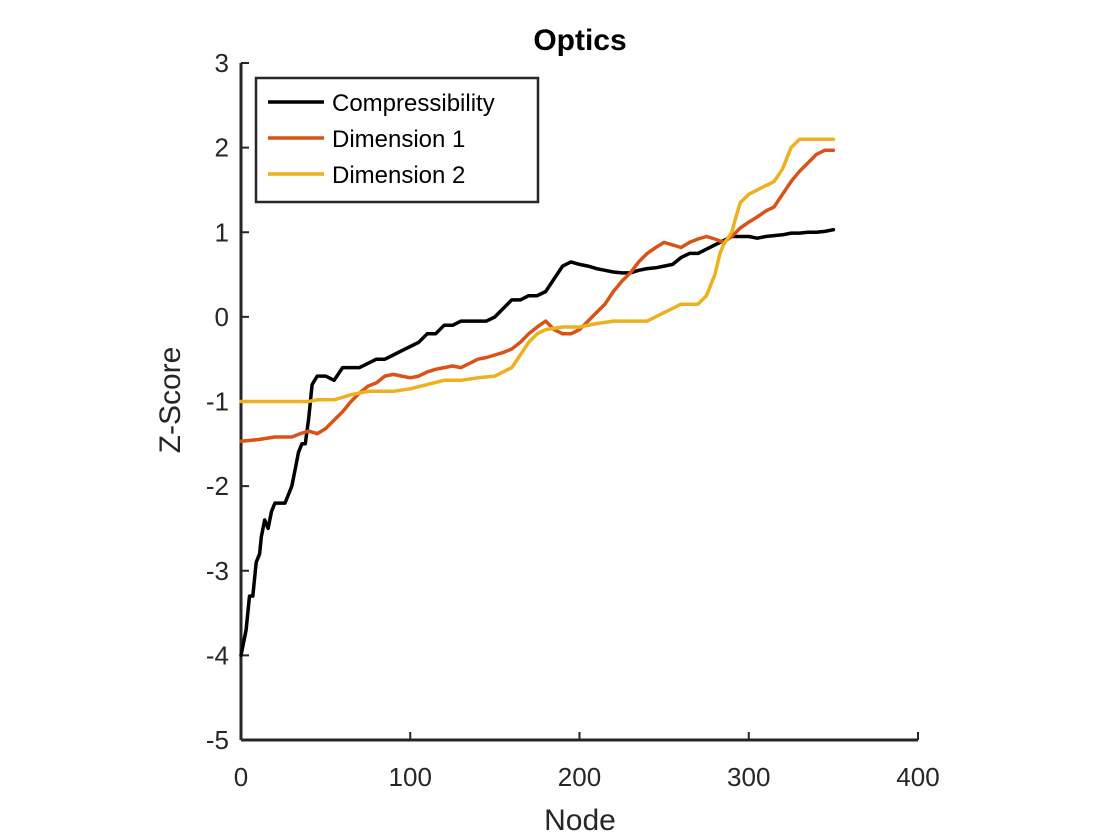 This screenshot has width=1120, height=840. Describe the element at coordinates (222, 148) in the screenshot. I see `y-tick-label: 2` at that location.